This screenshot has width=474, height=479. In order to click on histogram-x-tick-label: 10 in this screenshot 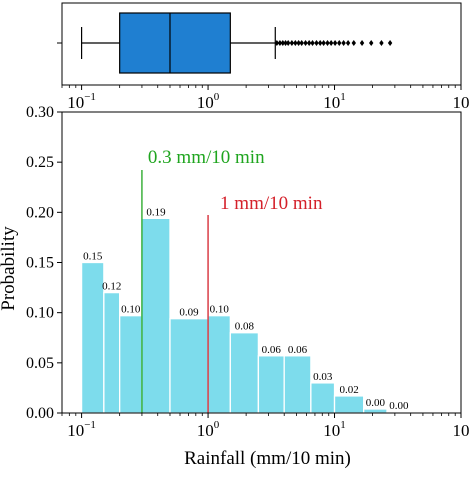, I will do `click(461, 430)`.